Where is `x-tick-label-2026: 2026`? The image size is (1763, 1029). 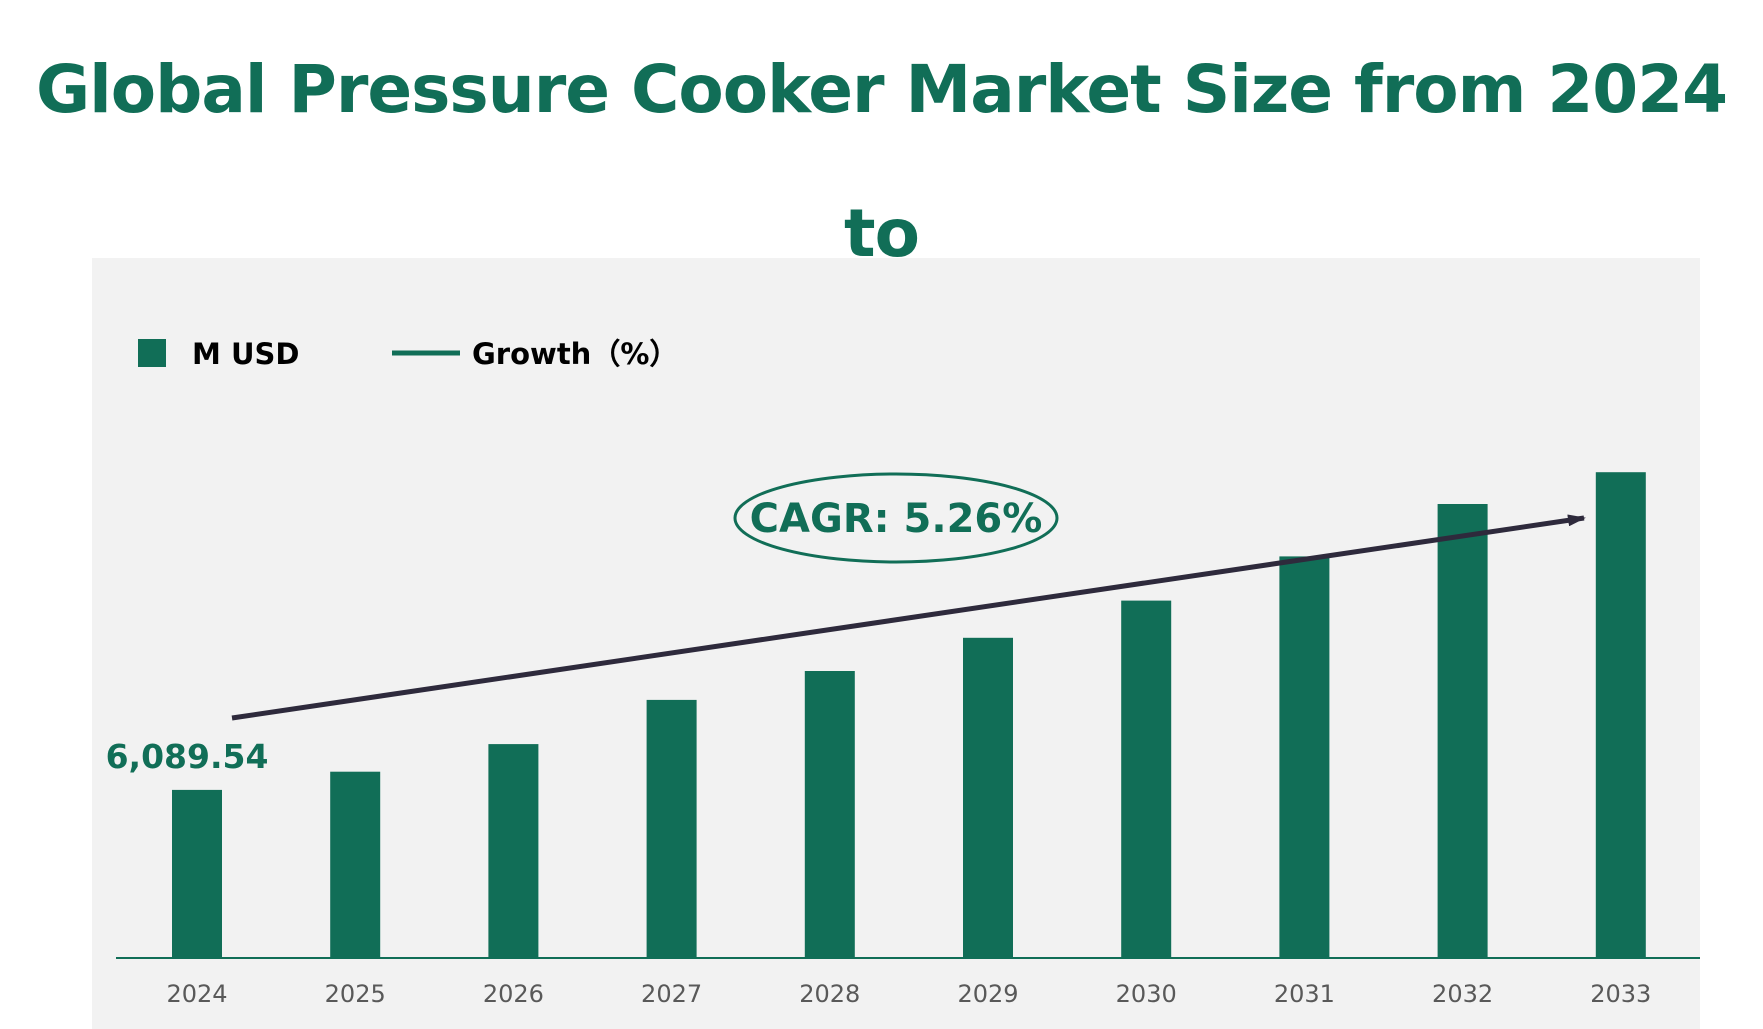 x-tick-label-2026: 2026 is located at coordinates (513, 994).